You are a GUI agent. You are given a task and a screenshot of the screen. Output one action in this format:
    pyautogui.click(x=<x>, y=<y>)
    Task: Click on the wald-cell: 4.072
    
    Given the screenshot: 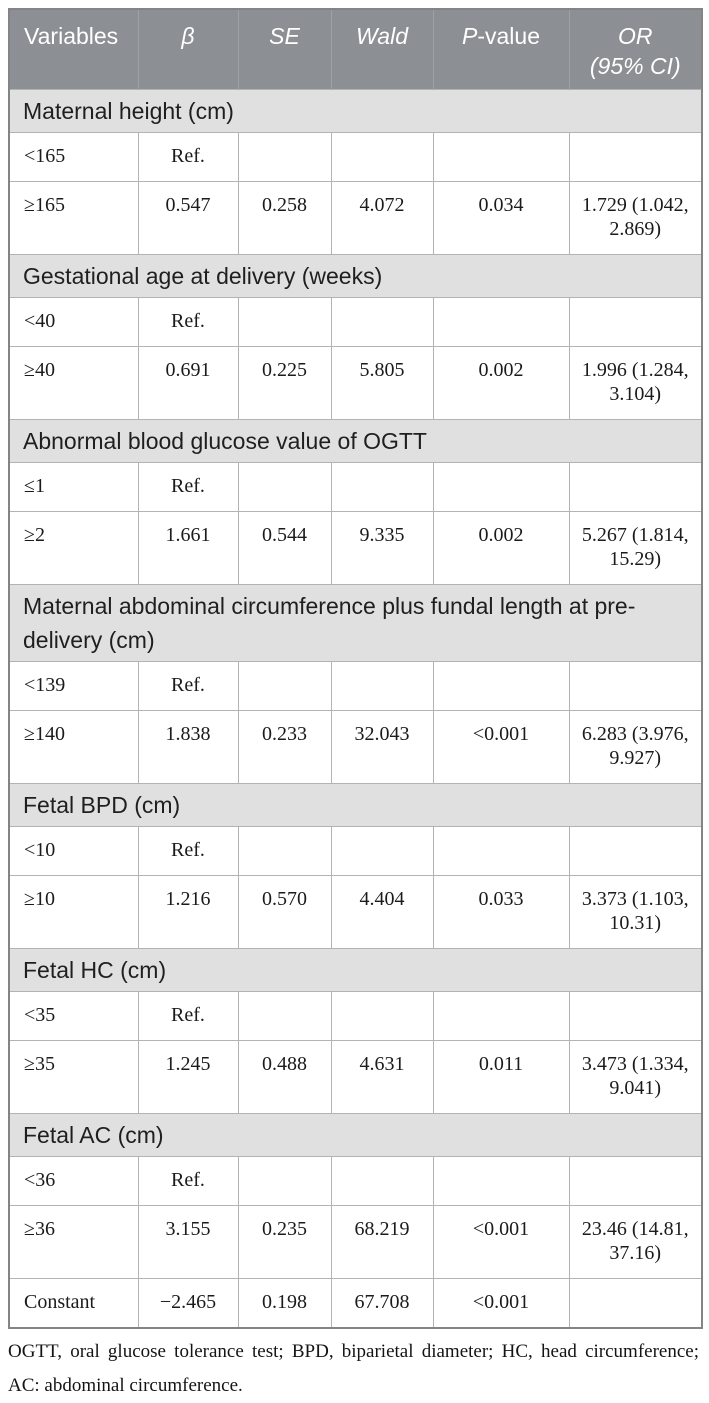 What is the action you would take?
    pyautogui.click(x=382, y=218)
    